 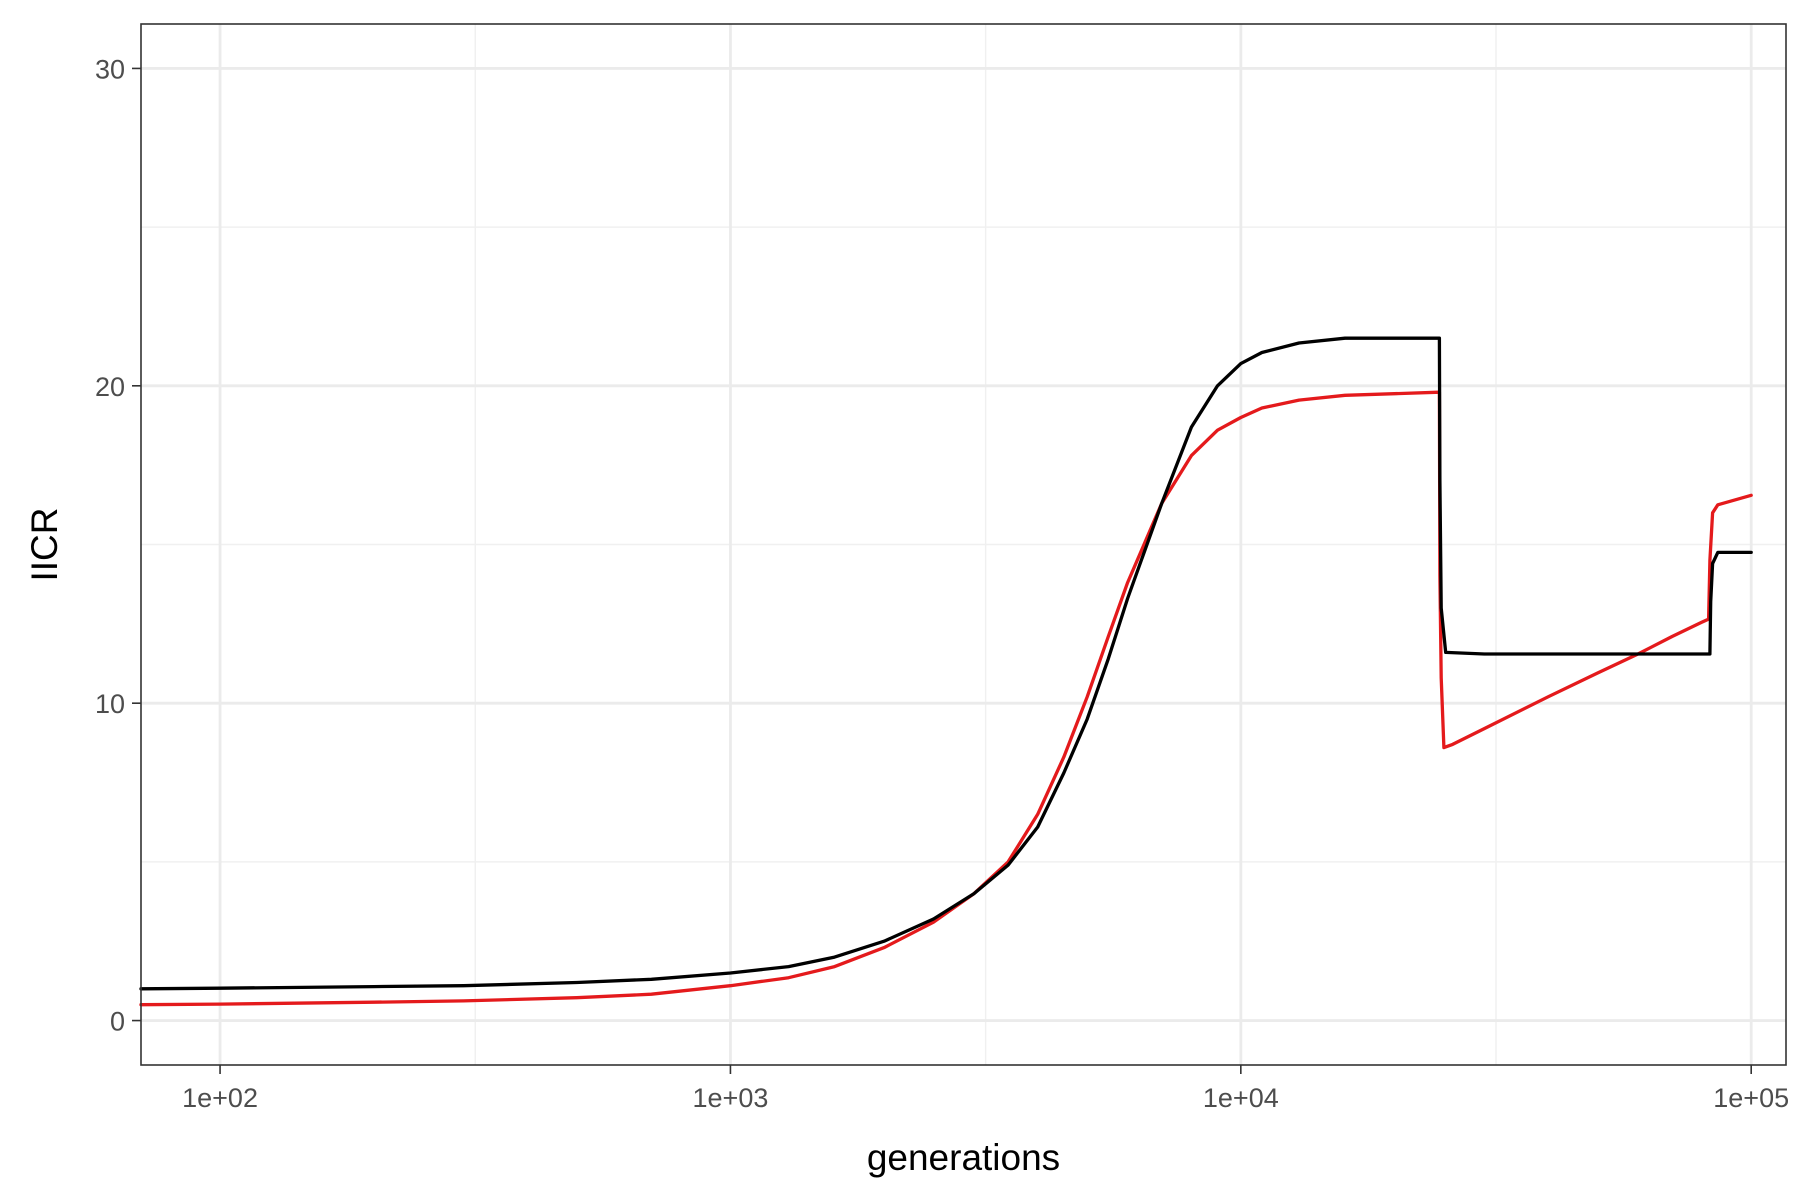 What do you see at coordinates (220, 1098) in the screenshot?
I see `x-tick-label: 1e+02` at bounding box center [220, 1098].